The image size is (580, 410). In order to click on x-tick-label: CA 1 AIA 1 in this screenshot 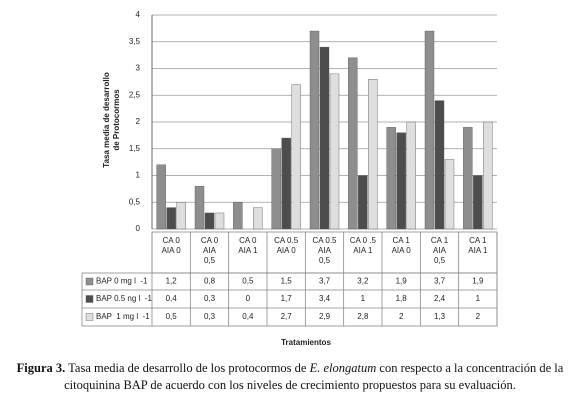, I will do `click(478, 245)`.